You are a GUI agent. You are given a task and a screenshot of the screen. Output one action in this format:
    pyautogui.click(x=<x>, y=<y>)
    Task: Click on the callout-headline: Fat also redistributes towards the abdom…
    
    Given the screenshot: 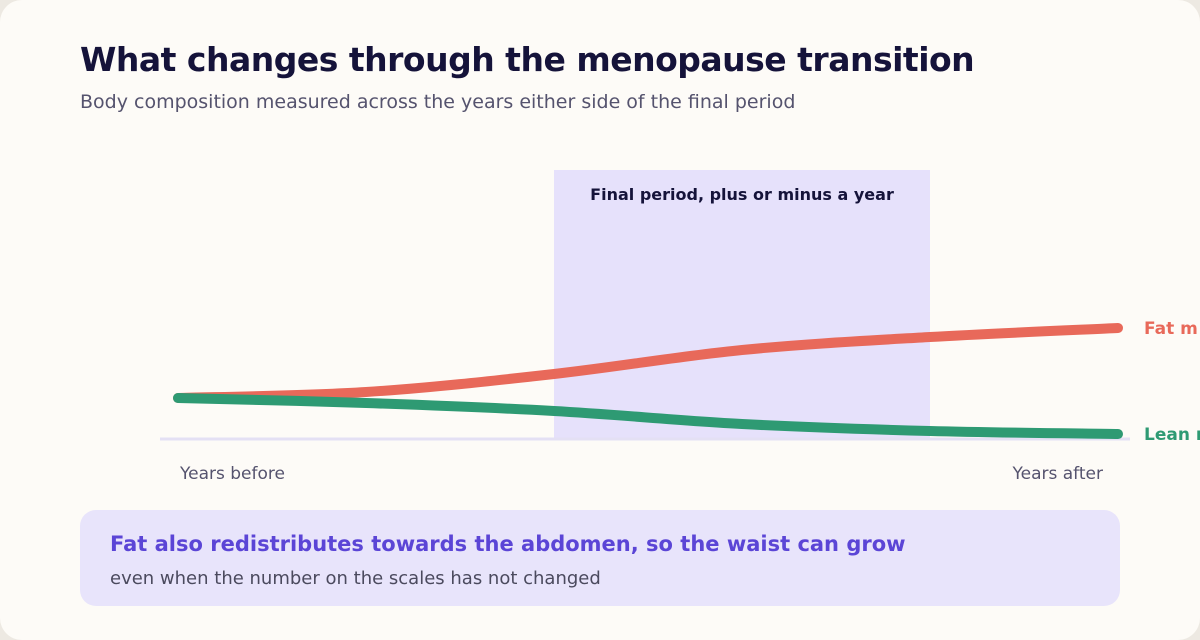 What is the action you would take?
    pyautogui.click(x=508, y=544)
    